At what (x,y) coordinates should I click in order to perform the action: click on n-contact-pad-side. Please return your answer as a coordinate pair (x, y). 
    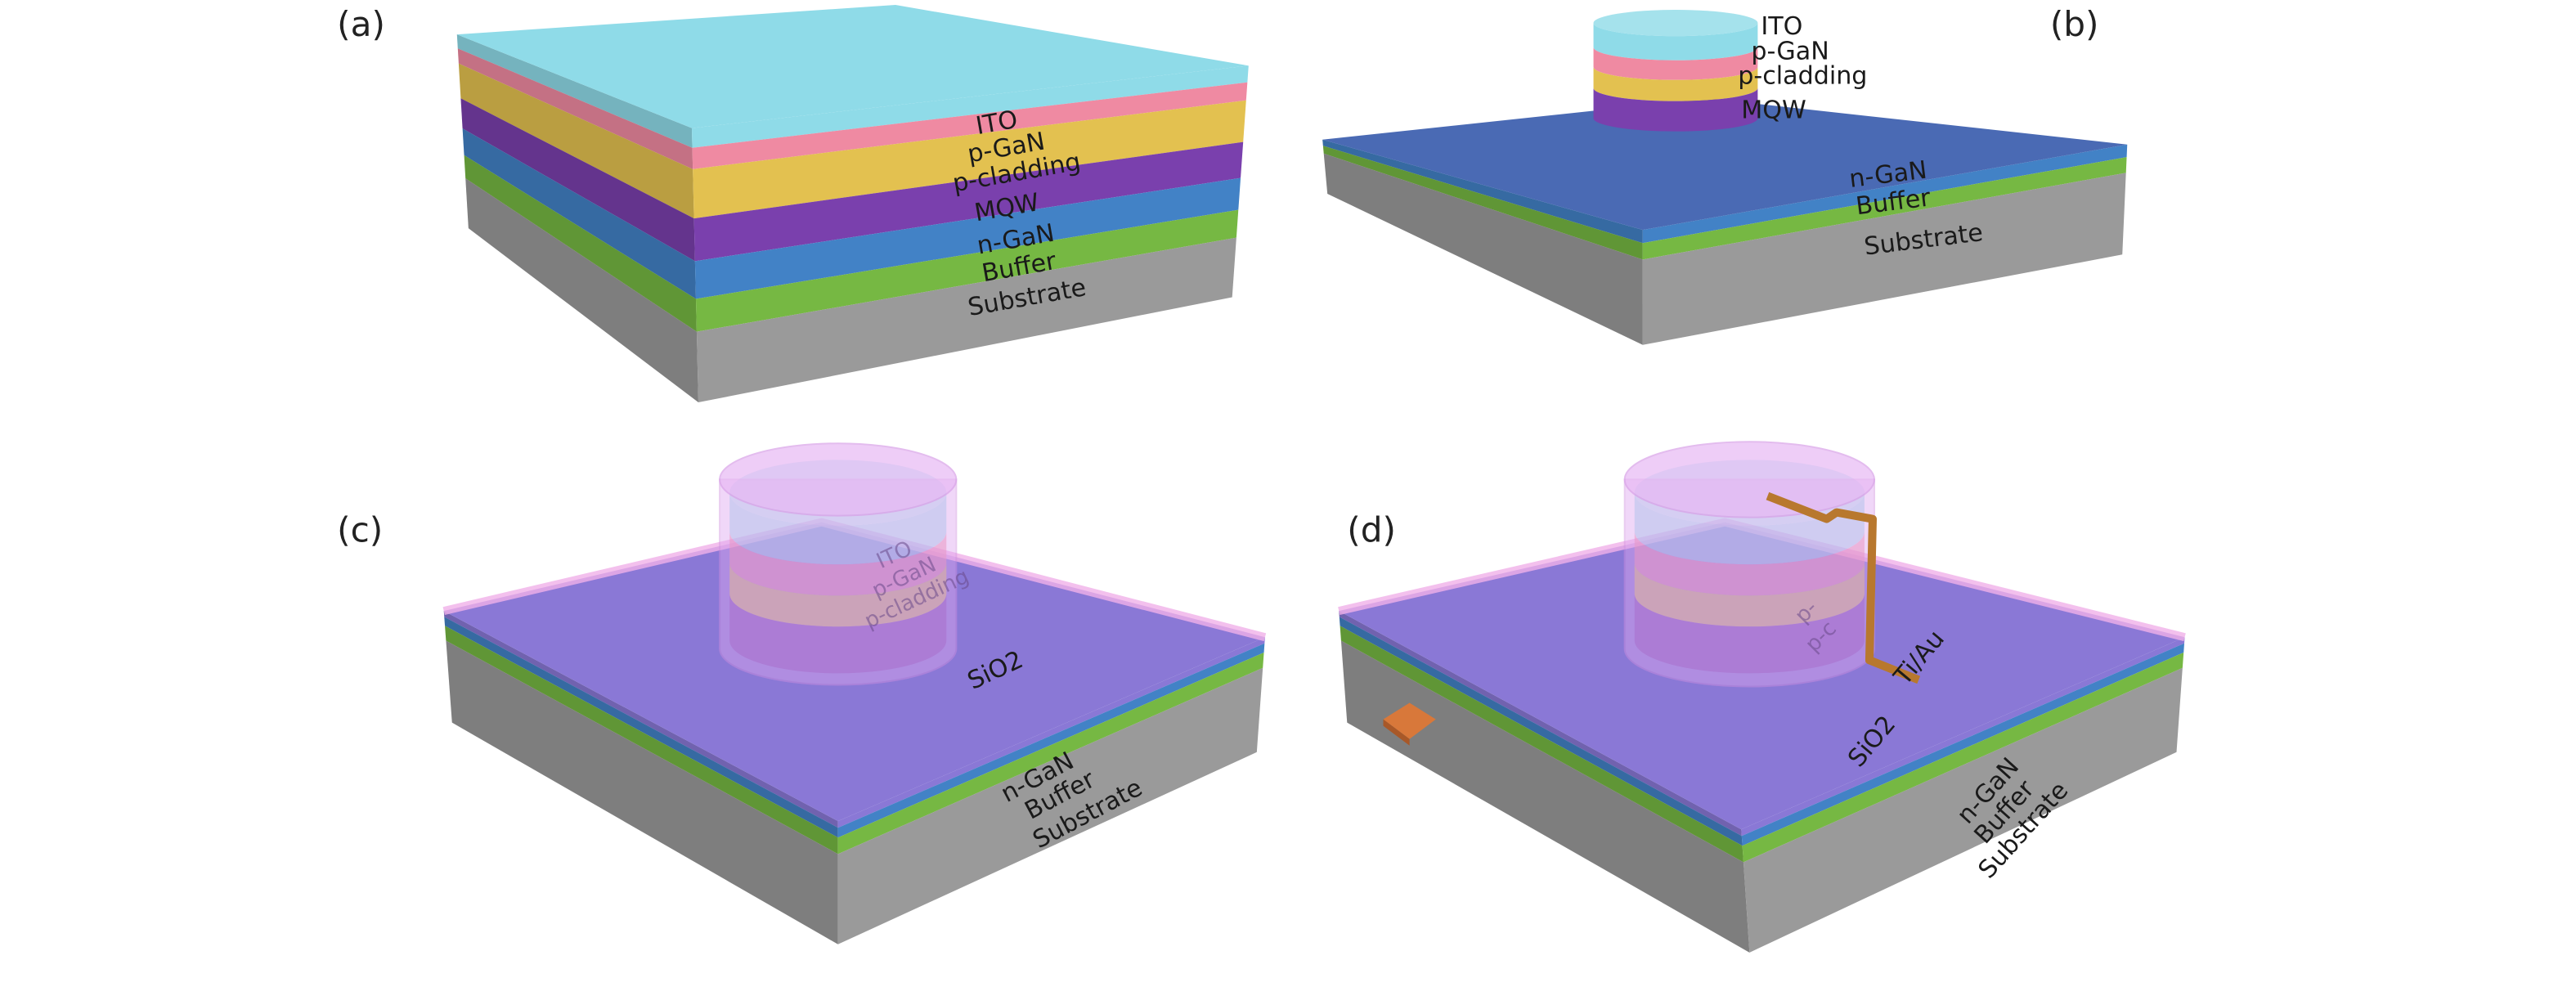
    Looking at the image, I should click on (1396, 732).